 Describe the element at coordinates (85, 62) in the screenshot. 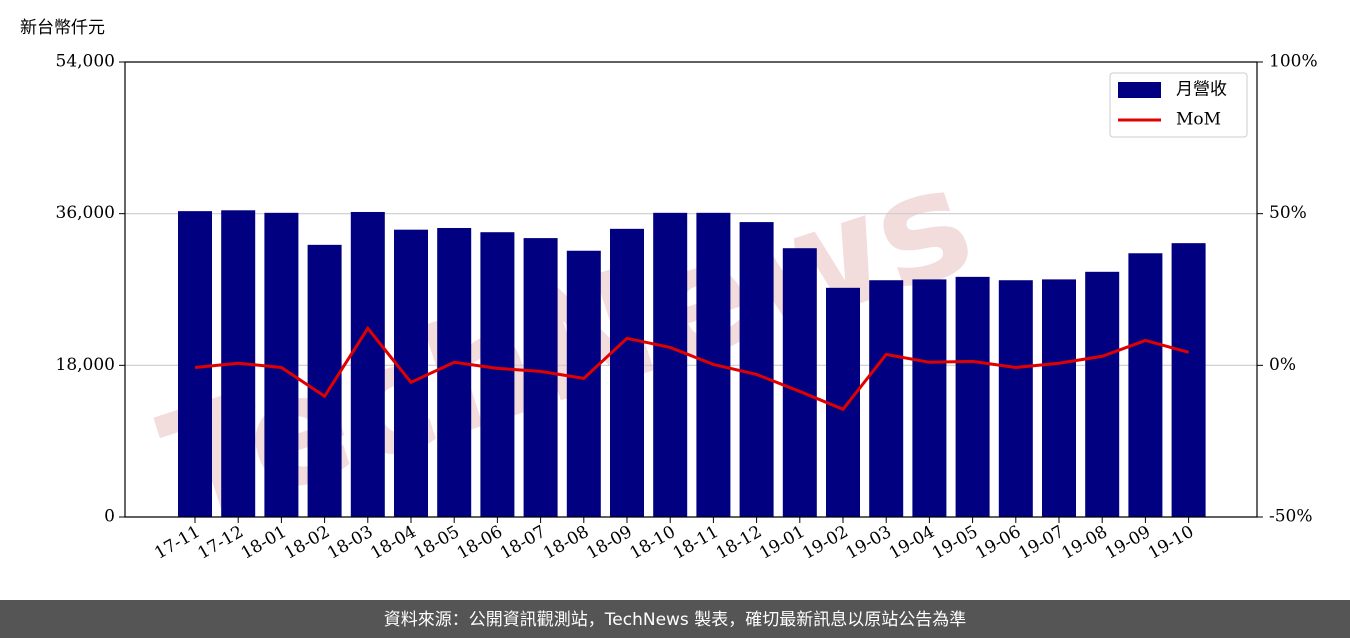

I see `y-tick-label: 54,000` at that location.